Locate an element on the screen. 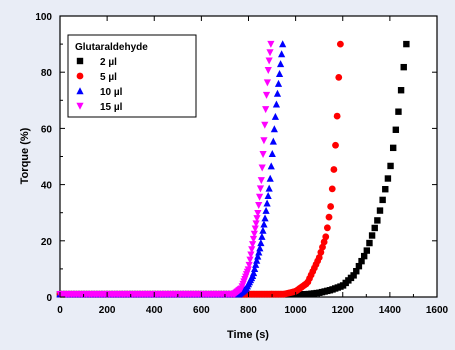 The image size is (455, 350). x-tick-label: 0 is located at coordinates (60, 310).